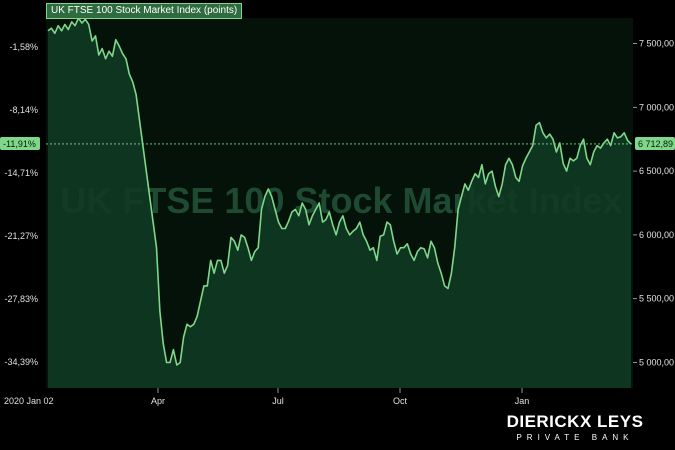 This screenshot has width=675, height=450. Describe the element at coordinates (21, 173) in the screenshot. I see `y-left-tick-label: -14,71%` at that location.